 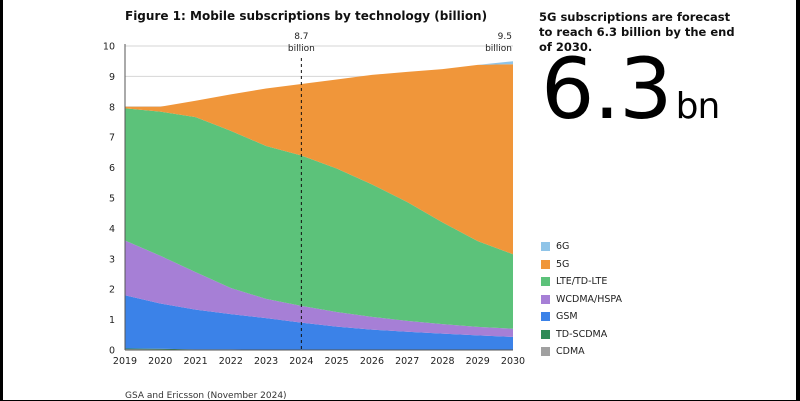 I want to click on legend-label: LTE/TD-LTE, so click(x=582, y=282).